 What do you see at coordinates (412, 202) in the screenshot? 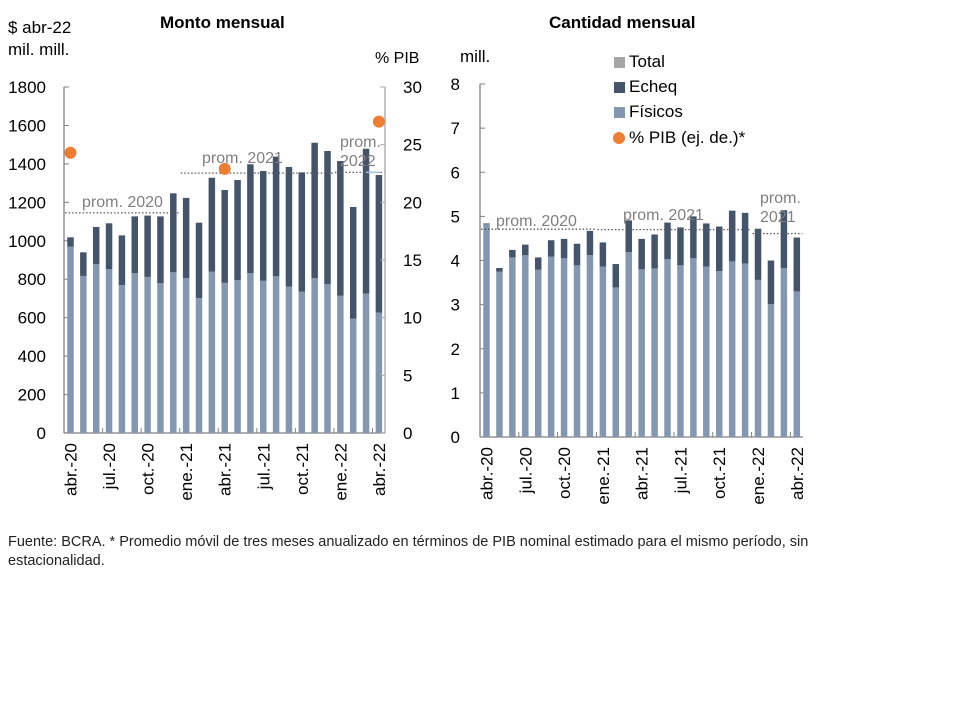
I see `left-y2-tick-label: 20` at bounding box center [412, 202].